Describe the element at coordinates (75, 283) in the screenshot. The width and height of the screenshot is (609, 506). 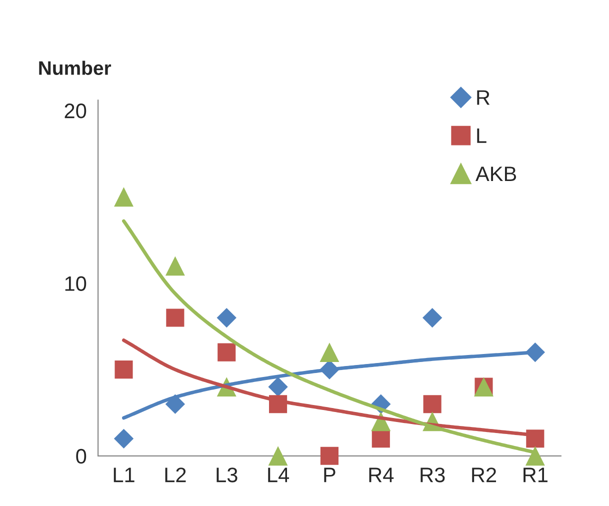
I see `y-tick-label: 10` at that location.